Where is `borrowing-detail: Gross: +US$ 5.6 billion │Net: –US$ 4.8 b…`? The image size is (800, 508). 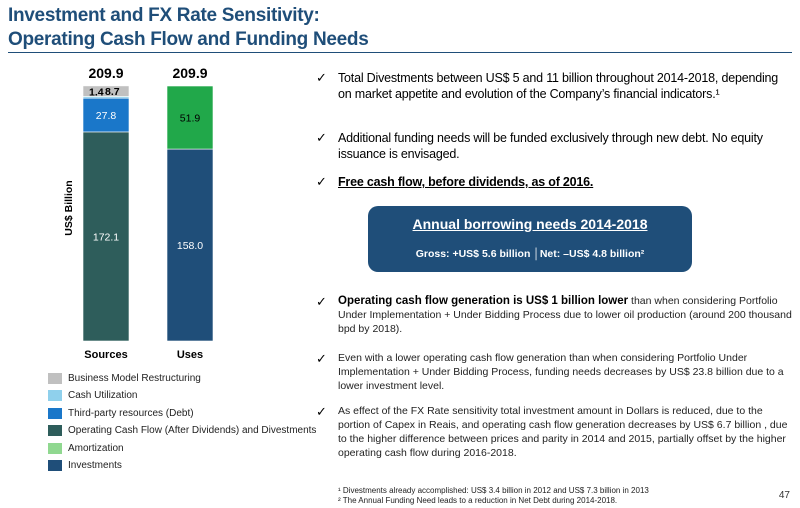
borrowing-detail: Gross: +US$ 5.6 billion │Net: –US$ 4.8 b… is located at coordinates (530, 254).